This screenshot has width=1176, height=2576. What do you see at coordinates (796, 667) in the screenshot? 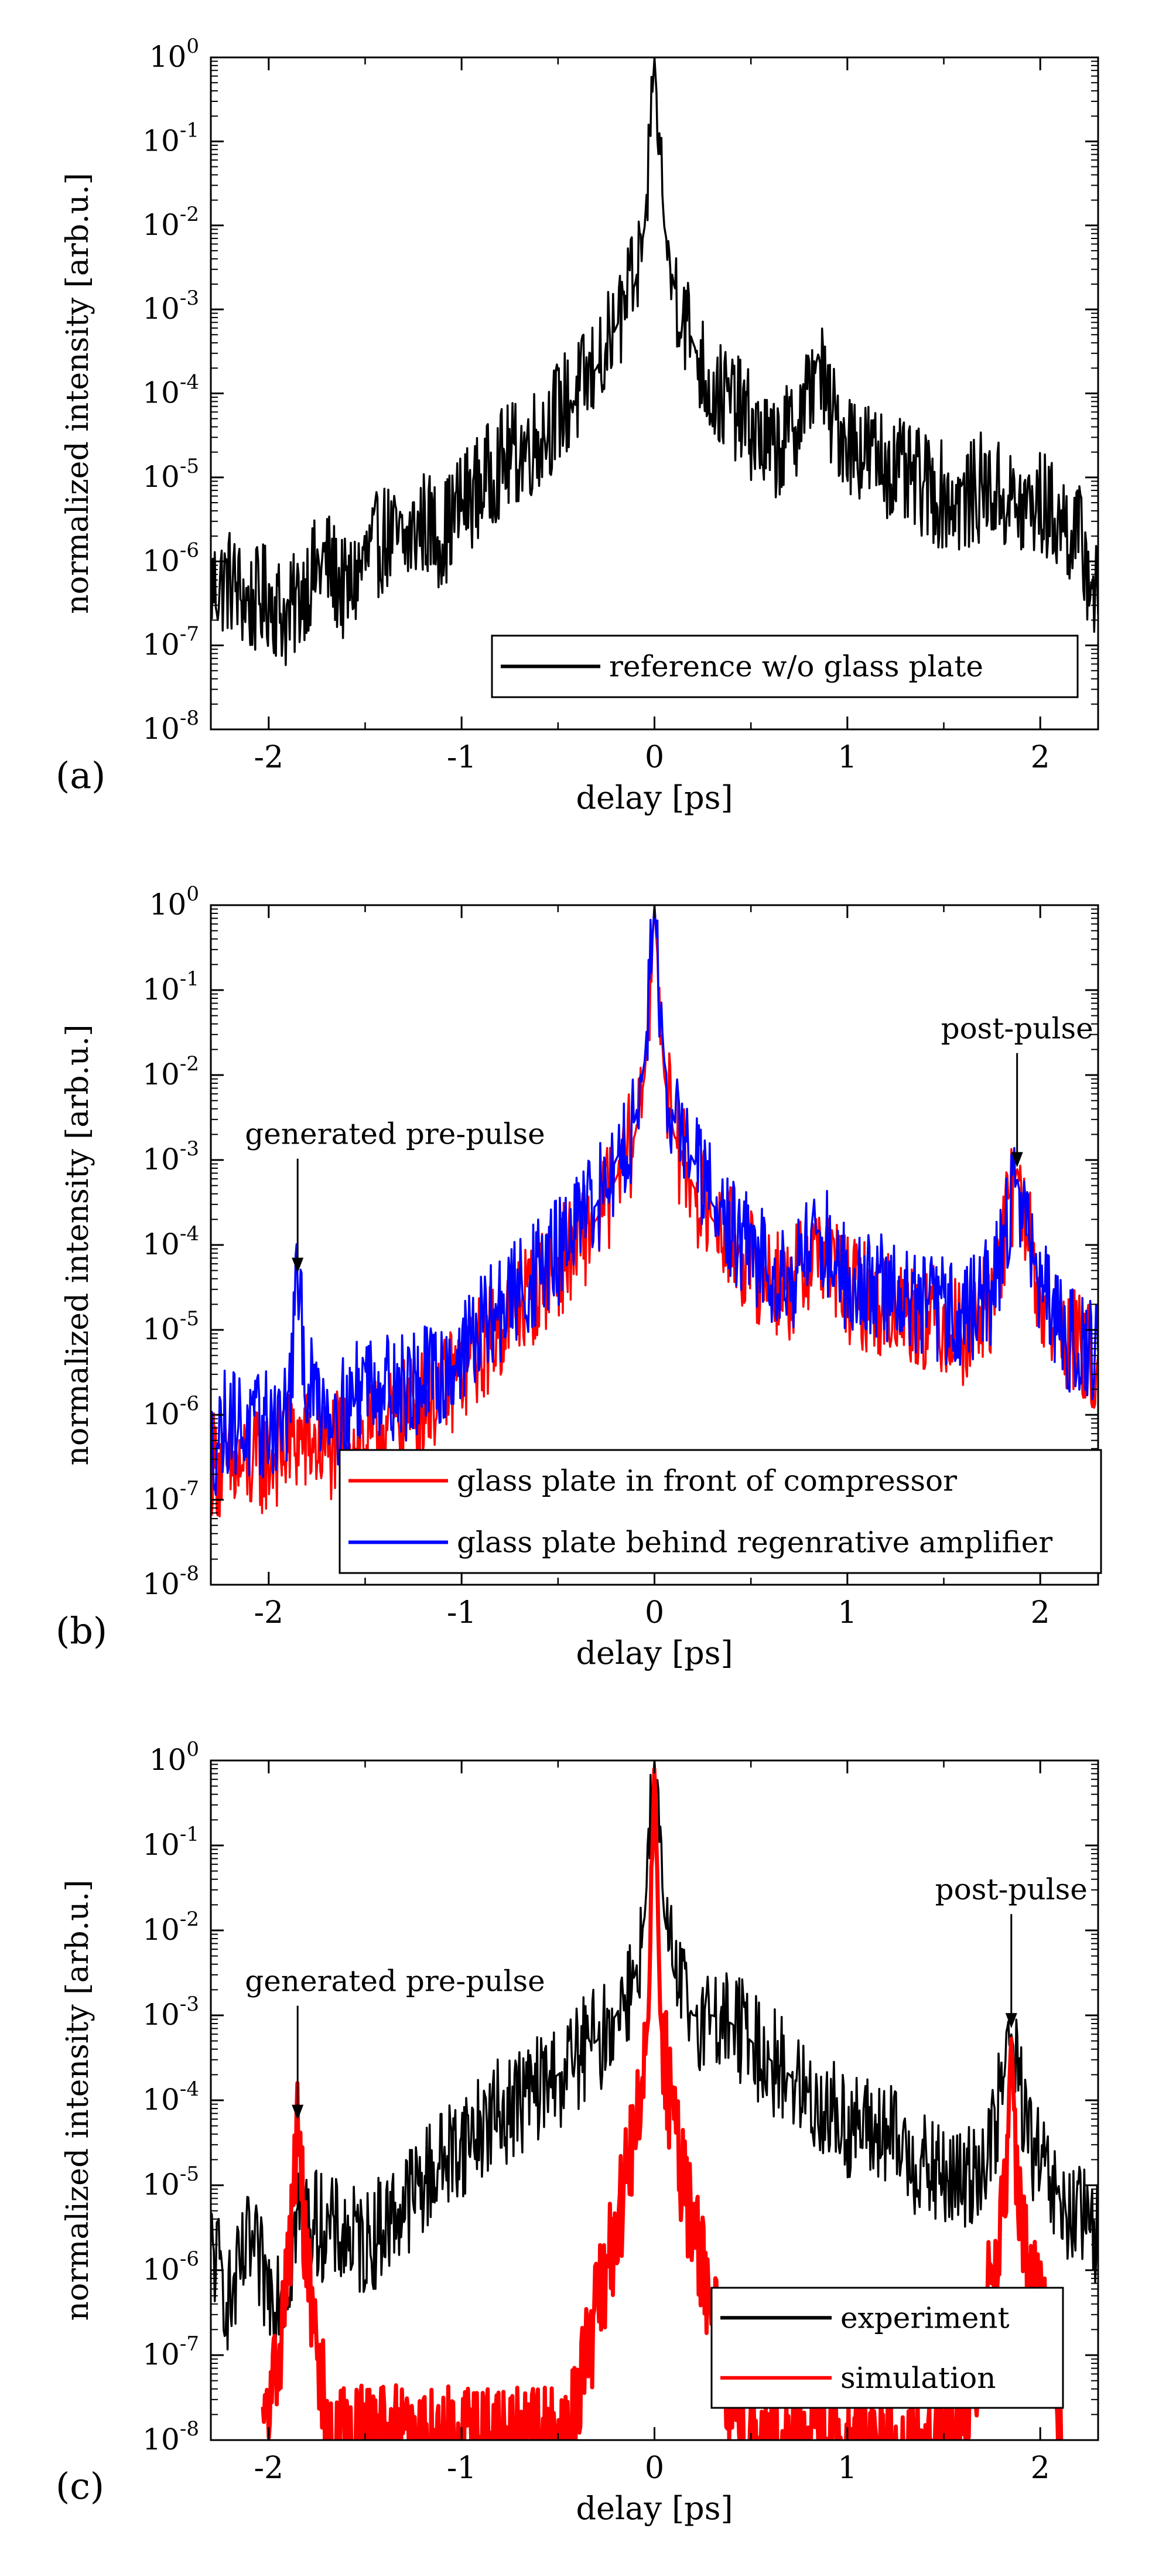
I see `legend-label: reference w/o glass plate` at bounding box center [796, 667].